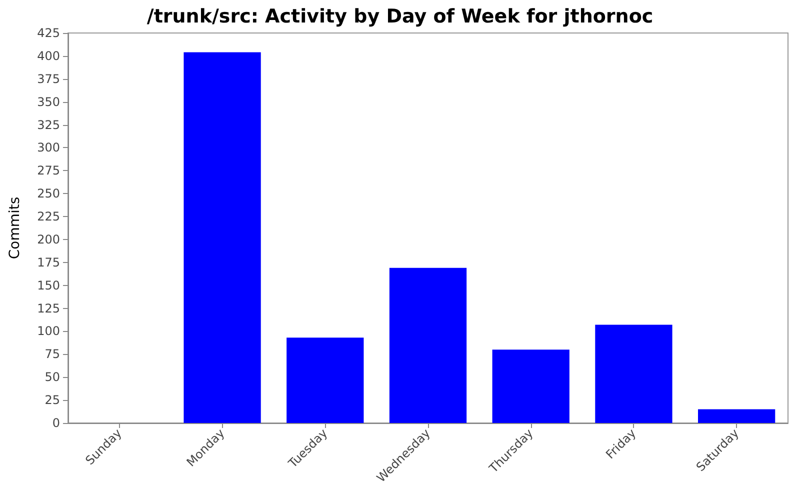 The image size is (800, 500). Describe the element at coordinates (48, 55) in the screenshot. I see `y-tick-label: 400` at that location.